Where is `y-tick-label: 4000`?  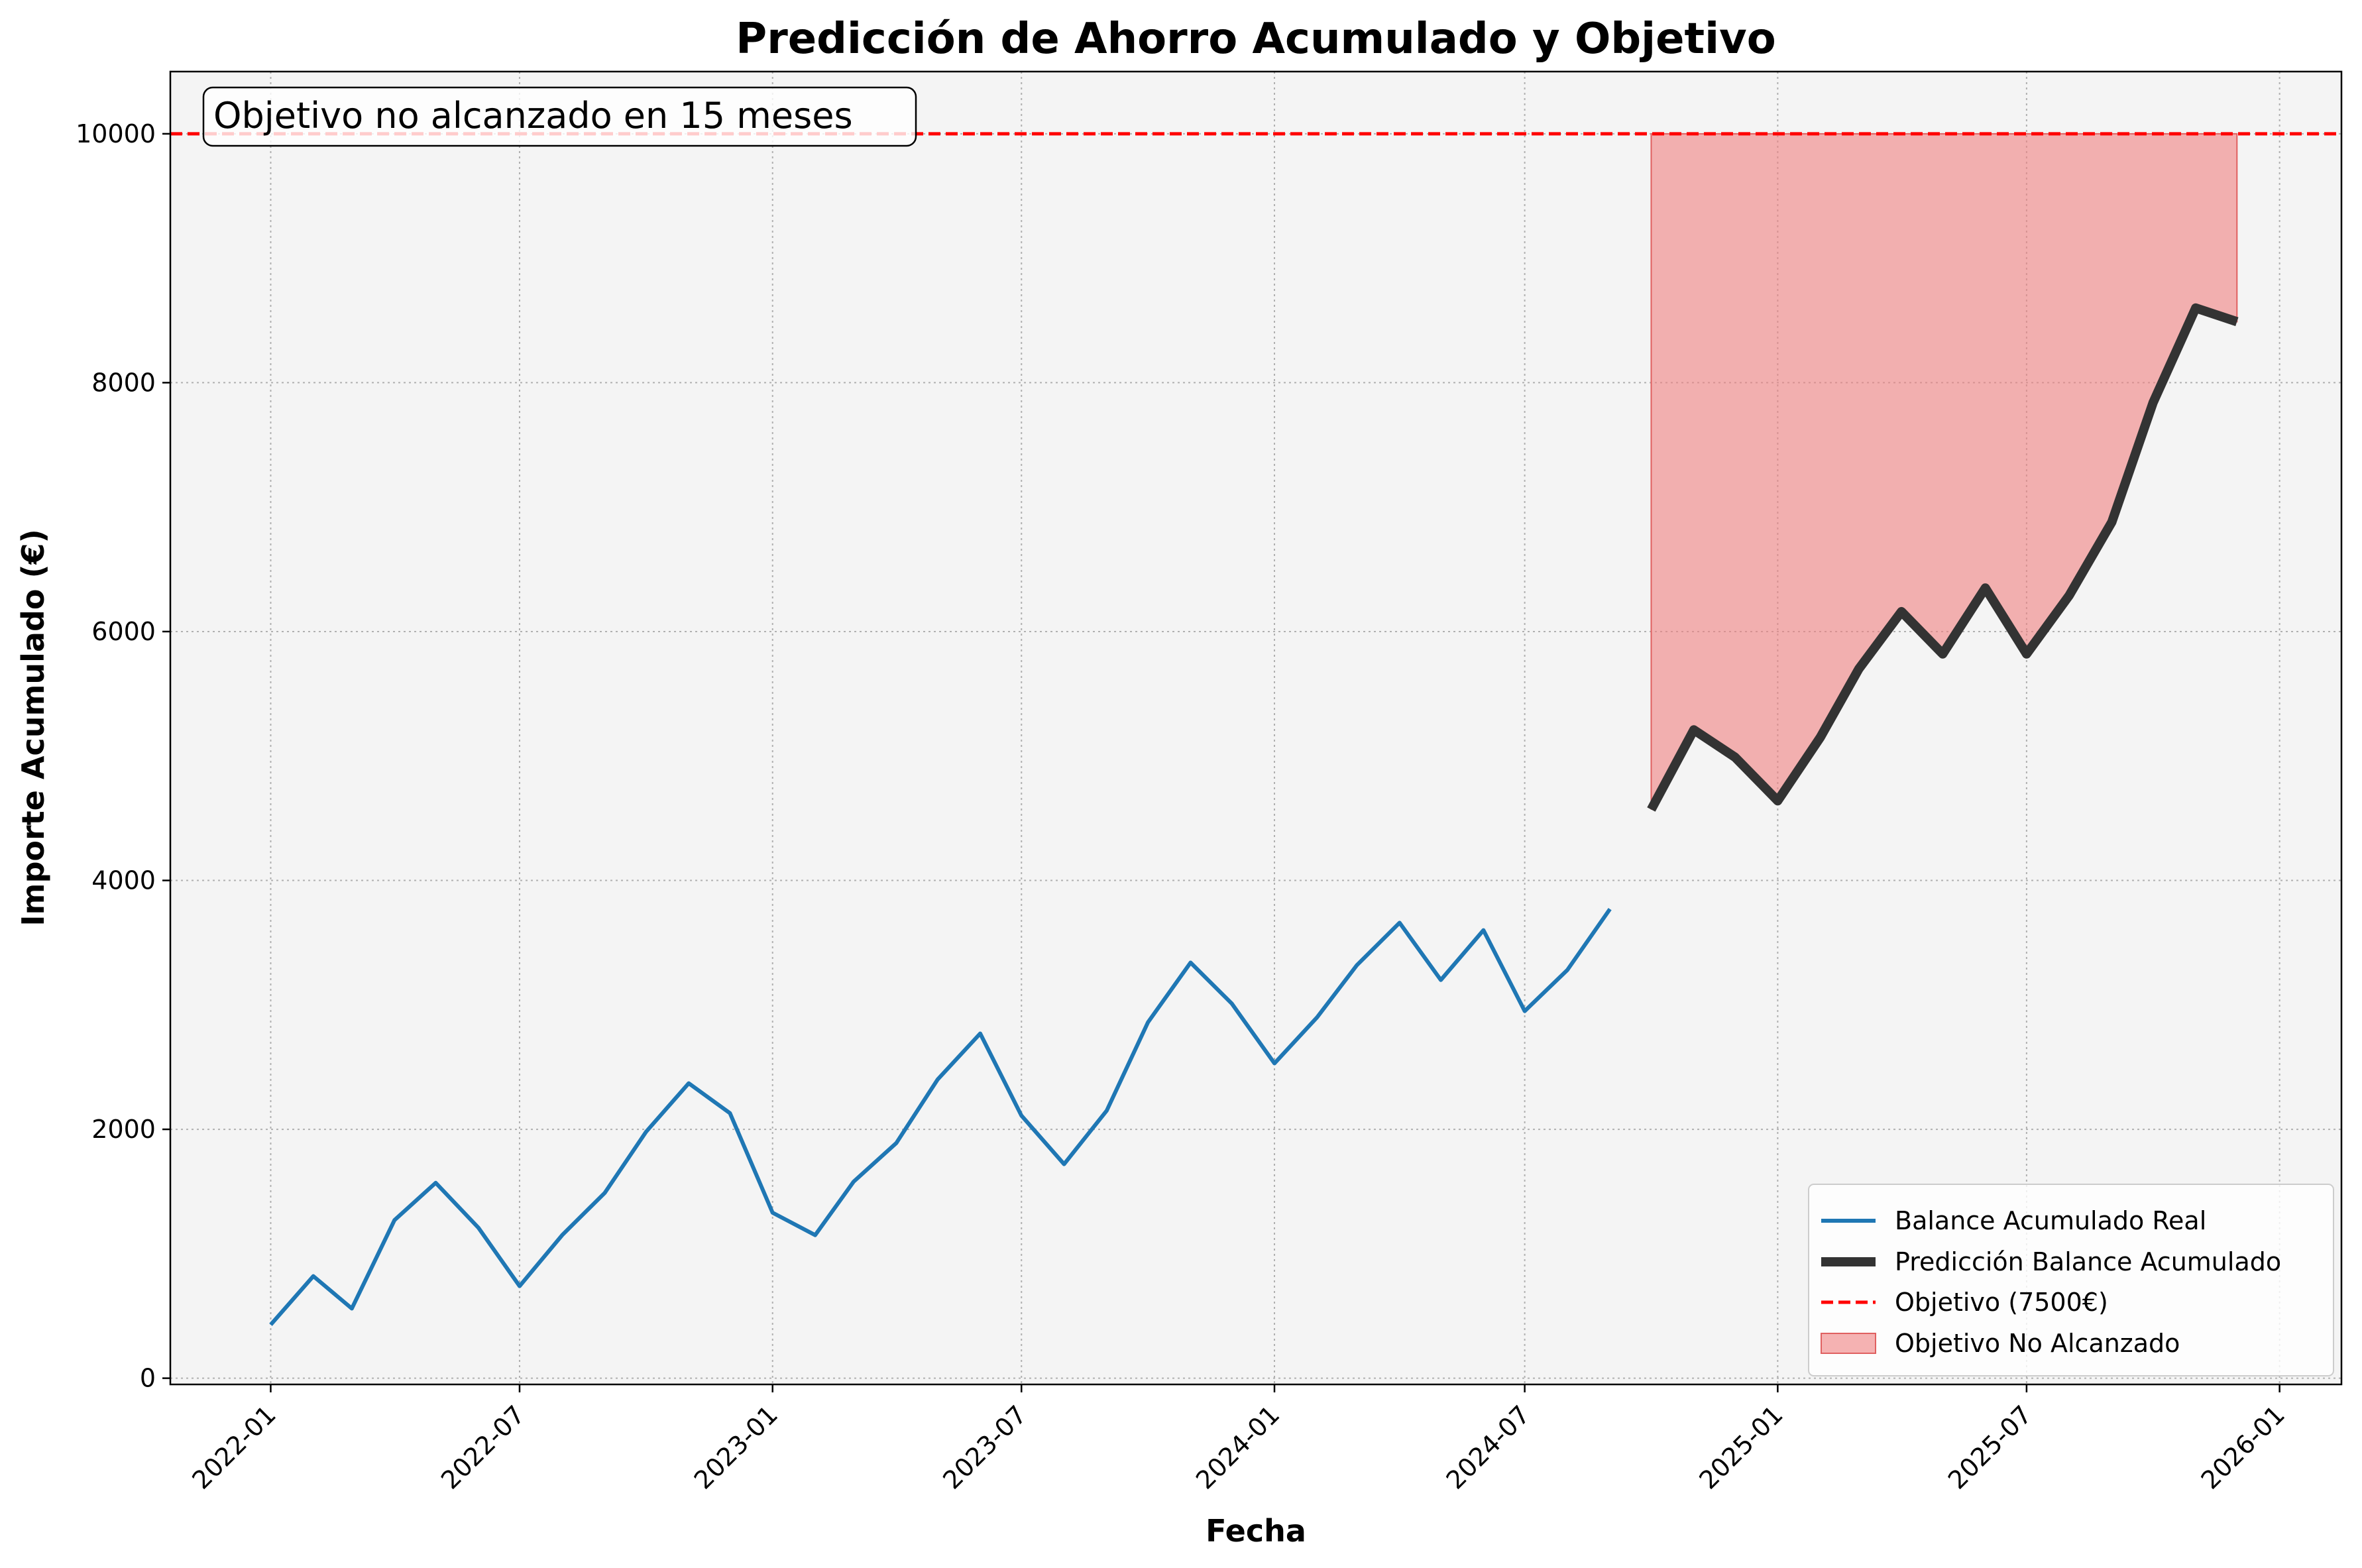 y-tick-label: 4000 is located at coordinates (124, 880).